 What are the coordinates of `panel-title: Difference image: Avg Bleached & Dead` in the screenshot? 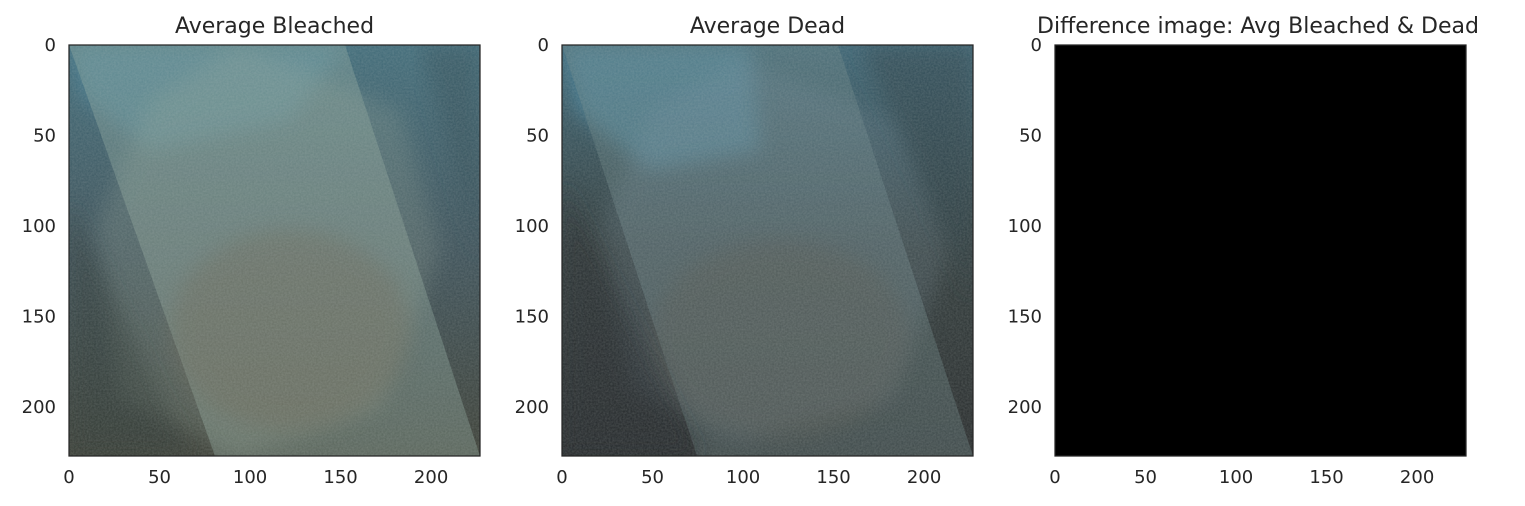 It's located at (1258, 26).